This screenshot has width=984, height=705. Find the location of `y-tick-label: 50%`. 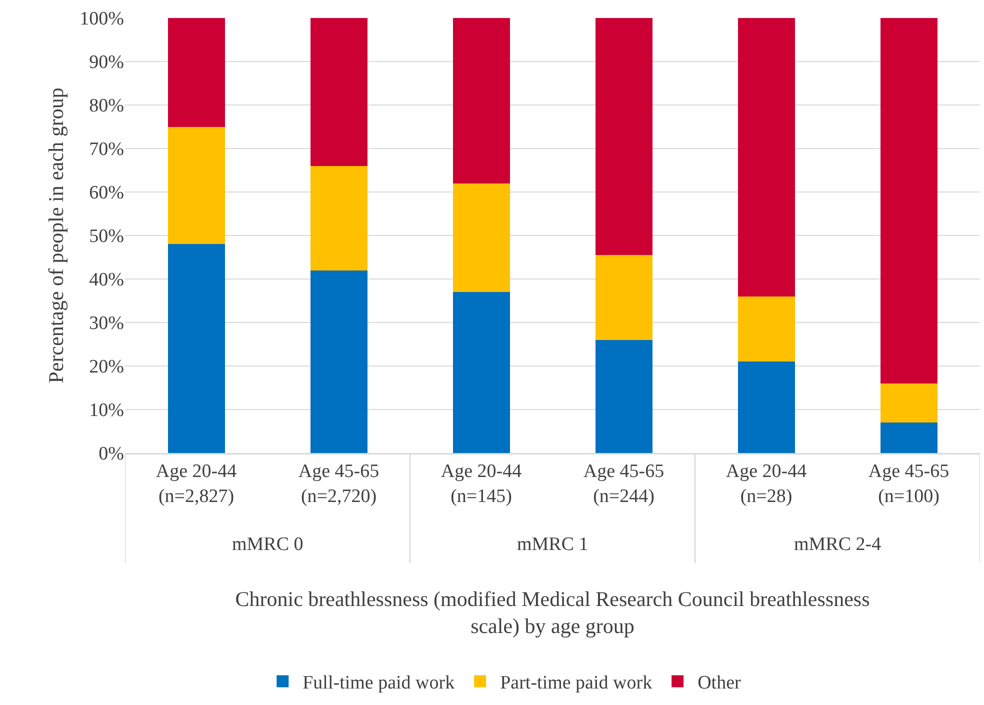

y-tick-label: 50% is located at coordinates (106, 237).